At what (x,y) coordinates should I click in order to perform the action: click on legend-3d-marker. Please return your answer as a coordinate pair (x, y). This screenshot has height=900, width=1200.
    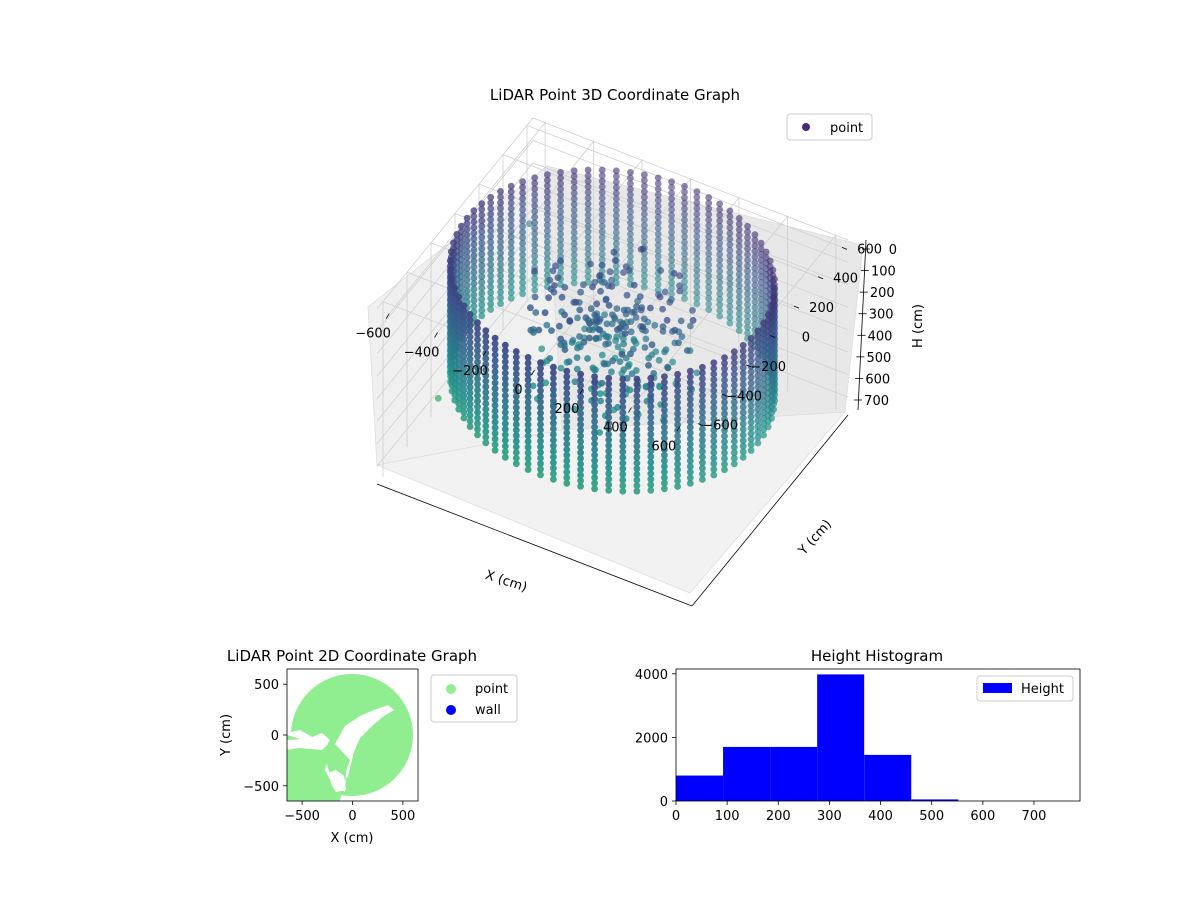
    Looking at the image, I should click on (806, 127).